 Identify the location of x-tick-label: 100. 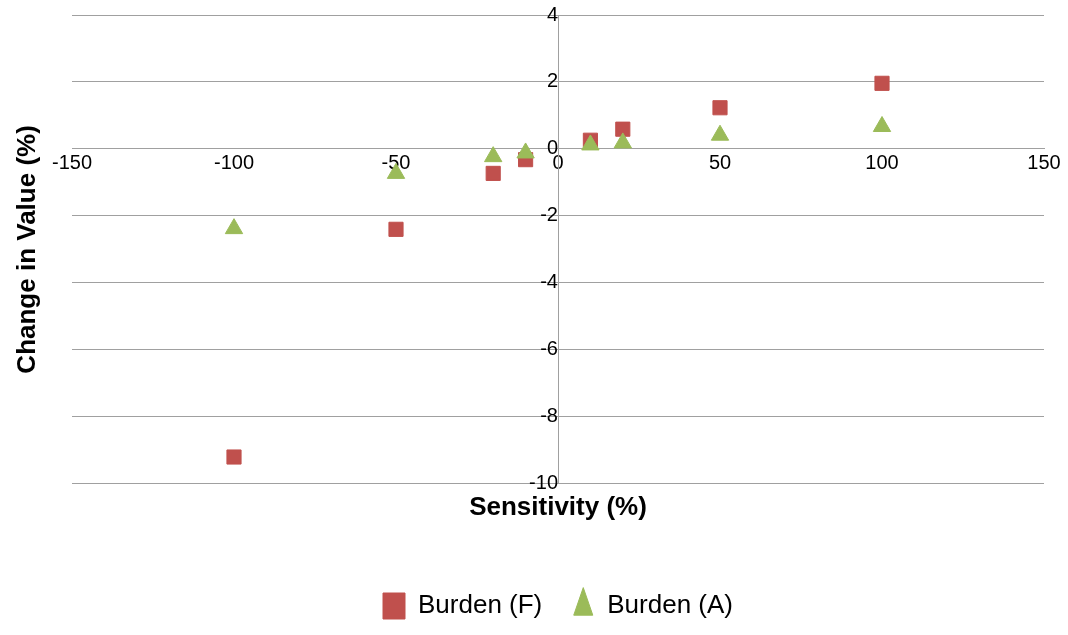
(882, 162).